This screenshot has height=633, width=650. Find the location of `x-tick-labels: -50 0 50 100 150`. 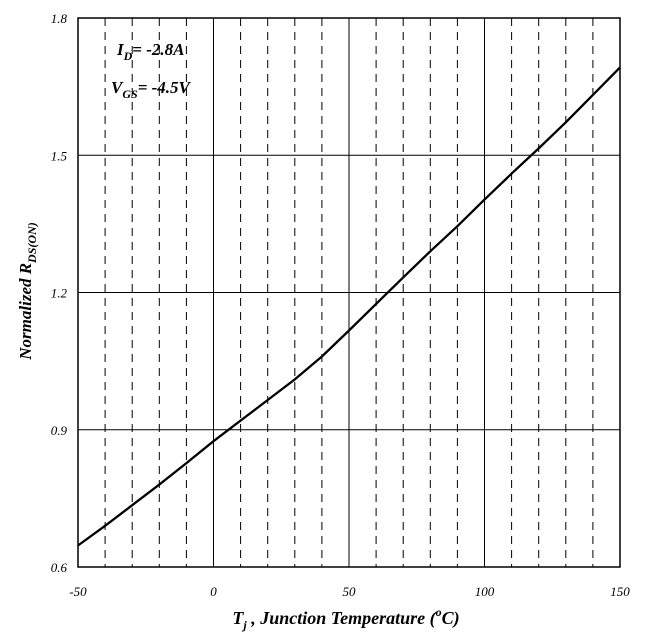

x-tick-labels: -50 0 50 100 150 is located at coordinates (349, 591).